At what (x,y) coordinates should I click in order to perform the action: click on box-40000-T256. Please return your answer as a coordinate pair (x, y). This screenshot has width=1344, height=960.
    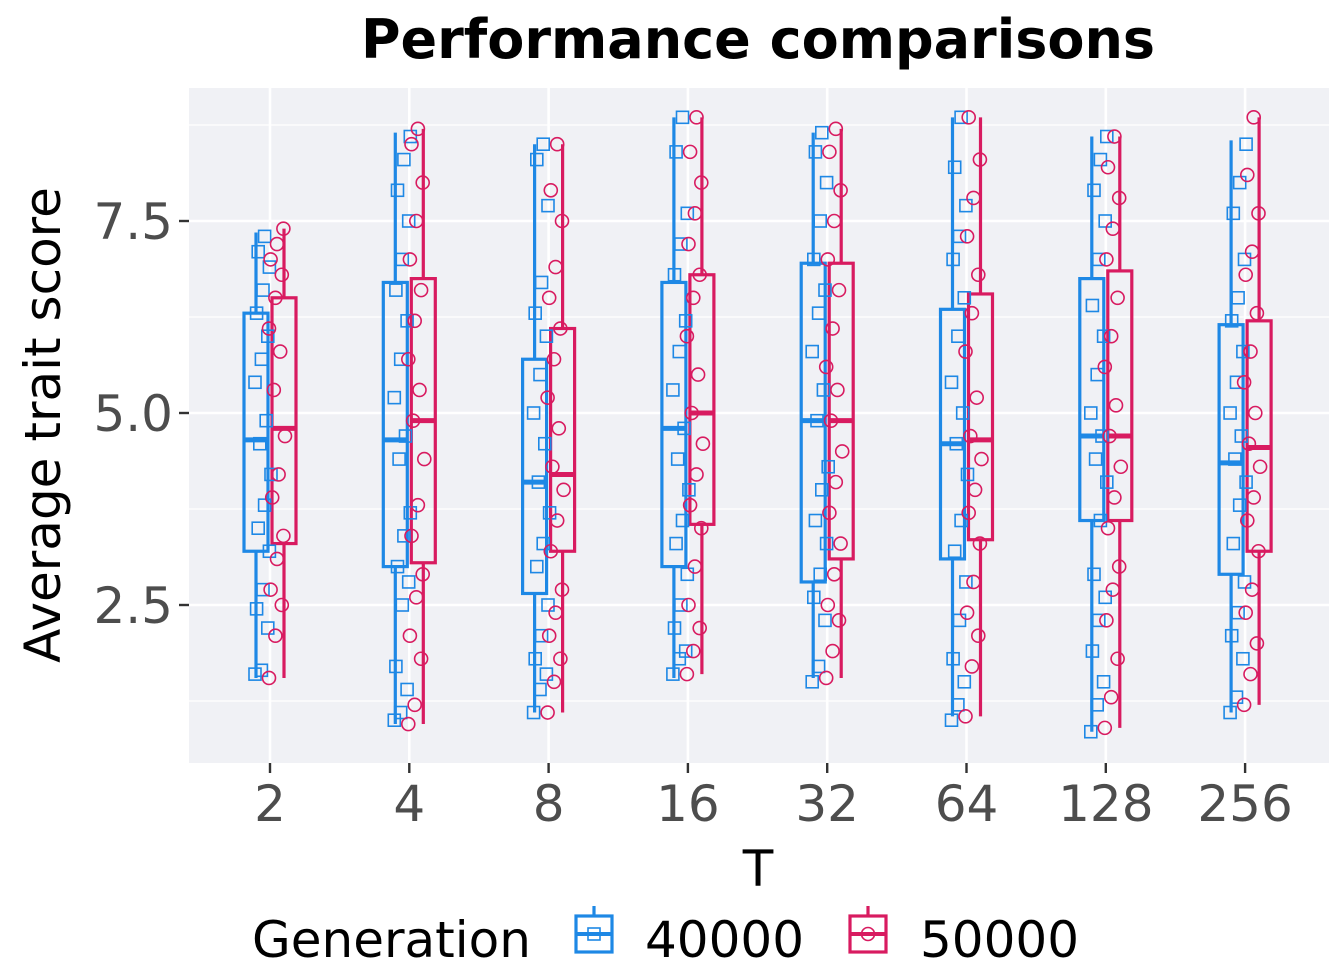
    Looking at the image, I should click on (1231, 426).